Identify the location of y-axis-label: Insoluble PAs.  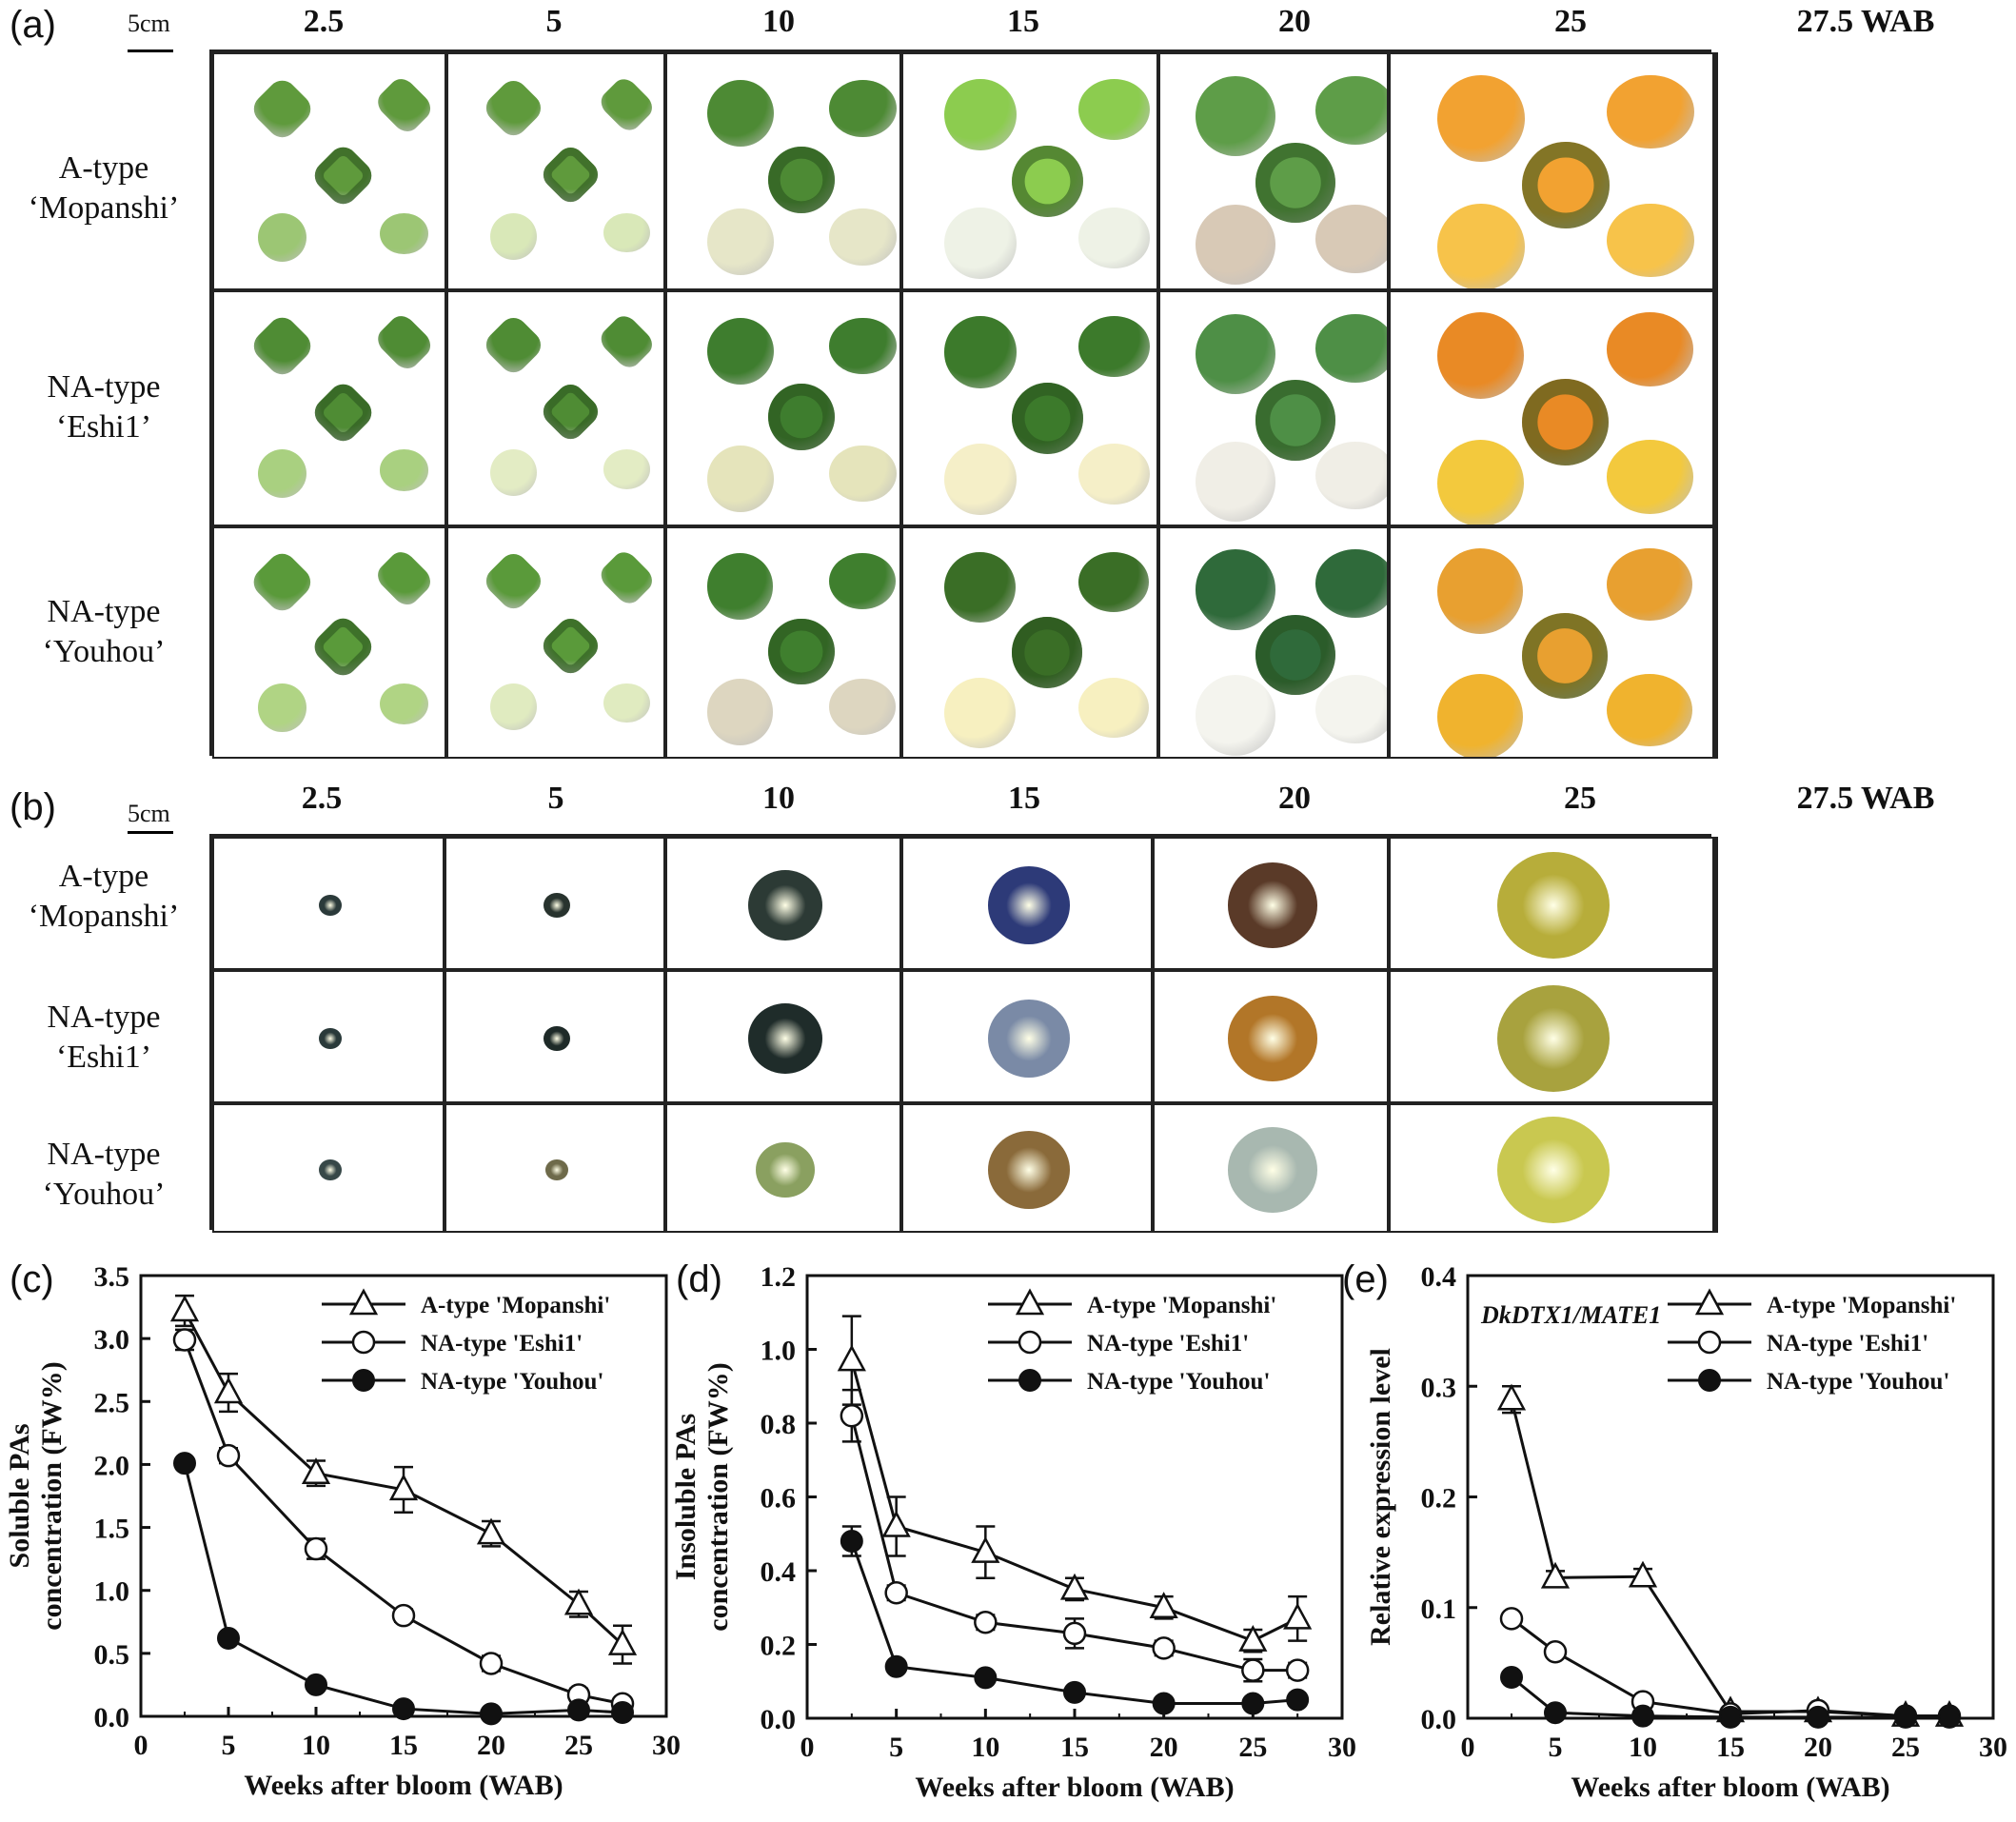
(686, 1497).